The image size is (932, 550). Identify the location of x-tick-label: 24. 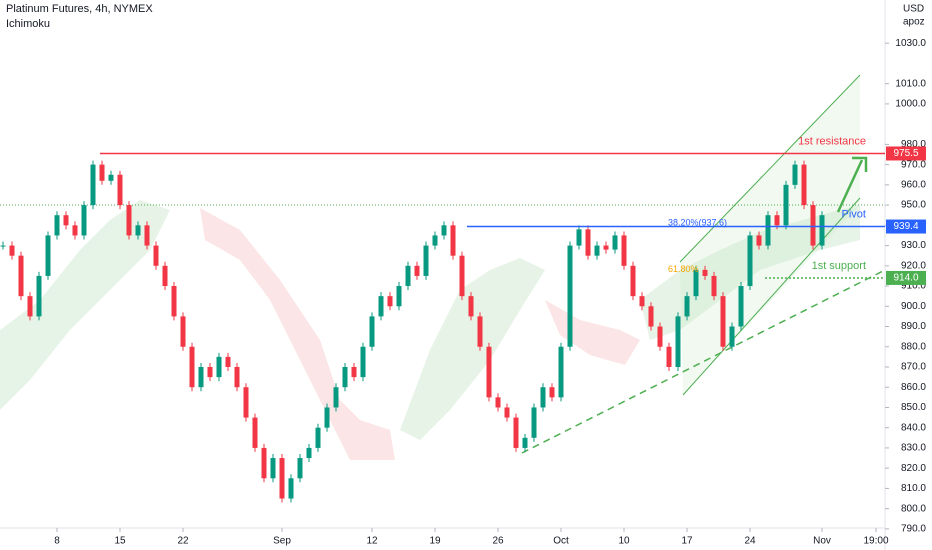
(750, 541).